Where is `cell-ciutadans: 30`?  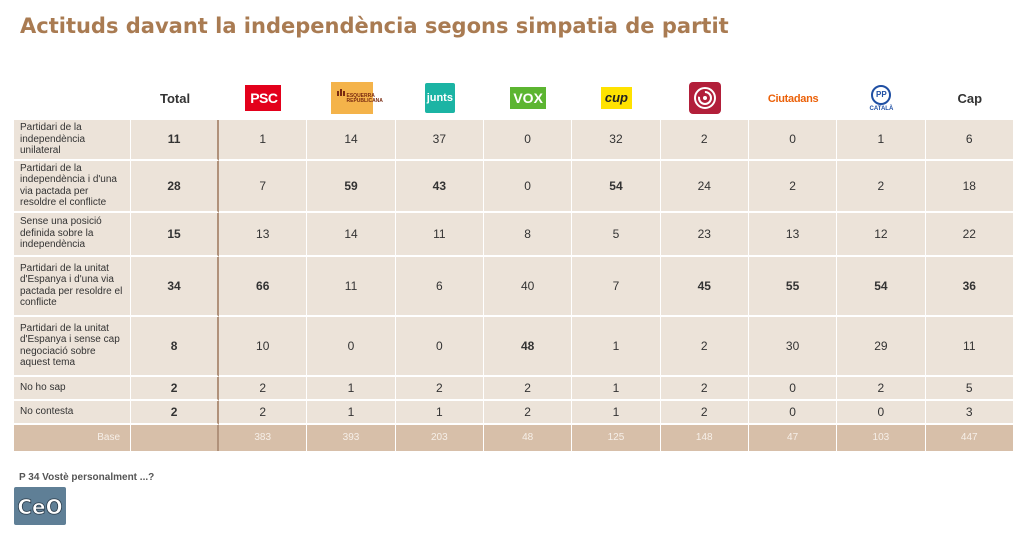 cell-ciutadans: 30 is located at coordinates (793, 346).